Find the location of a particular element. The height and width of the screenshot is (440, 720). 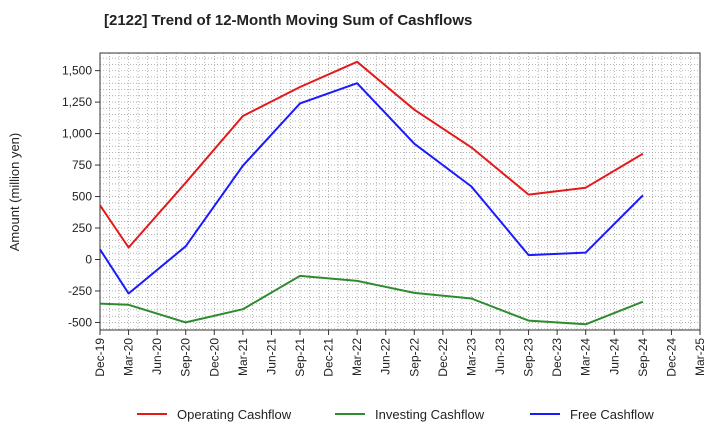

x-tick-label: Jun-22 is located at coordinates (386, 356).